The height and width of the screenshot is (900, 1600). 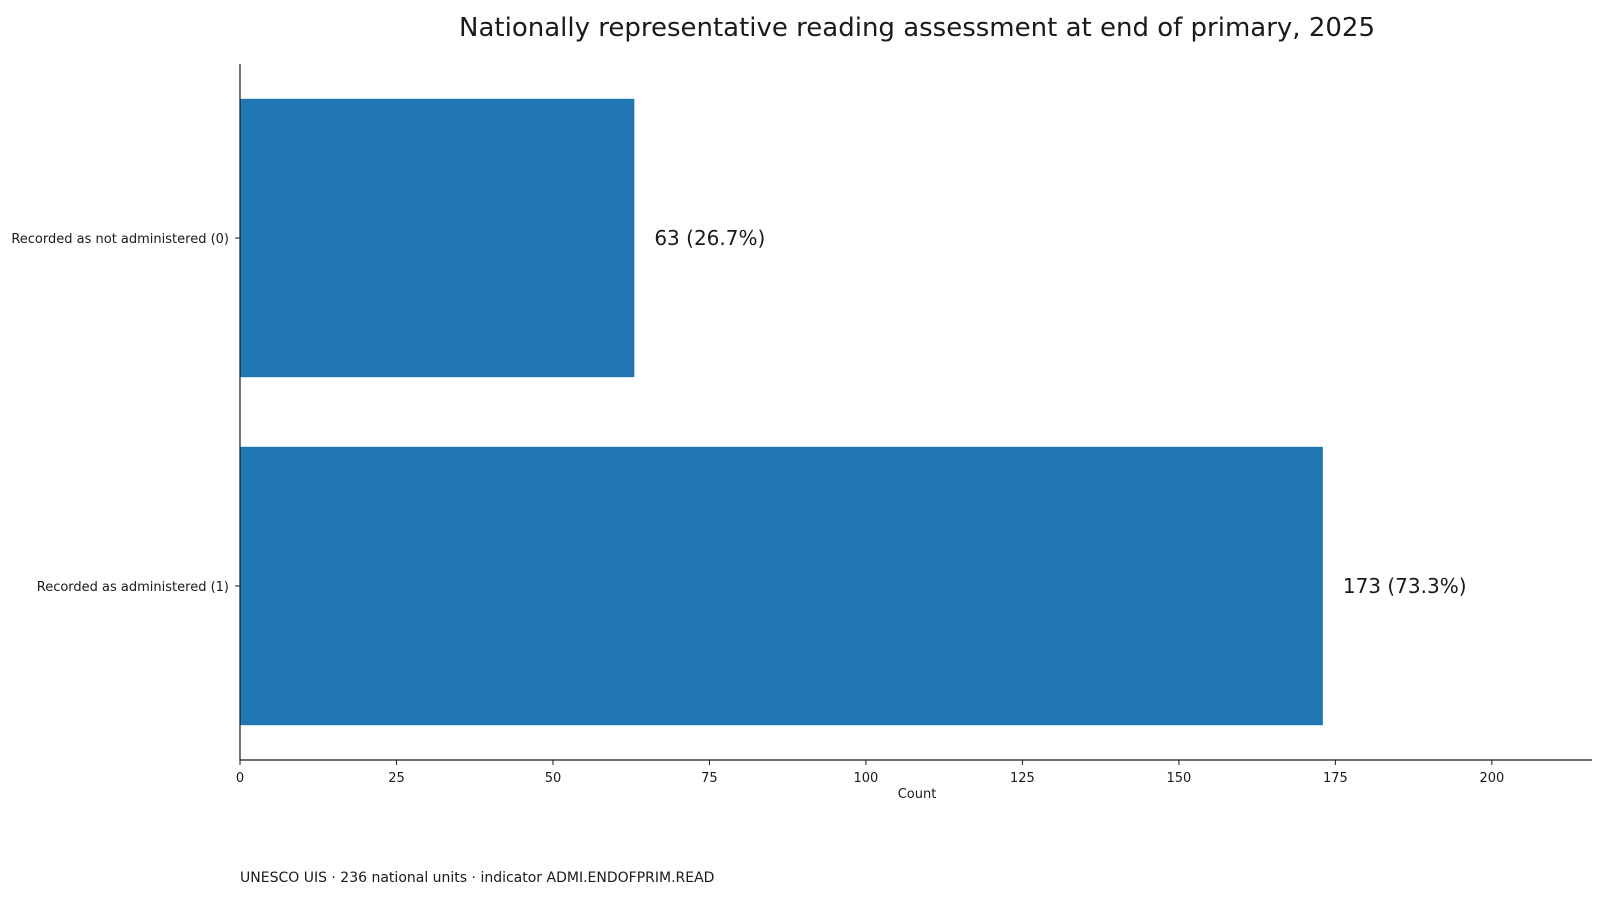 I want to click on data-label-1: 173 (73.3%), so click(x=1405, y=586).